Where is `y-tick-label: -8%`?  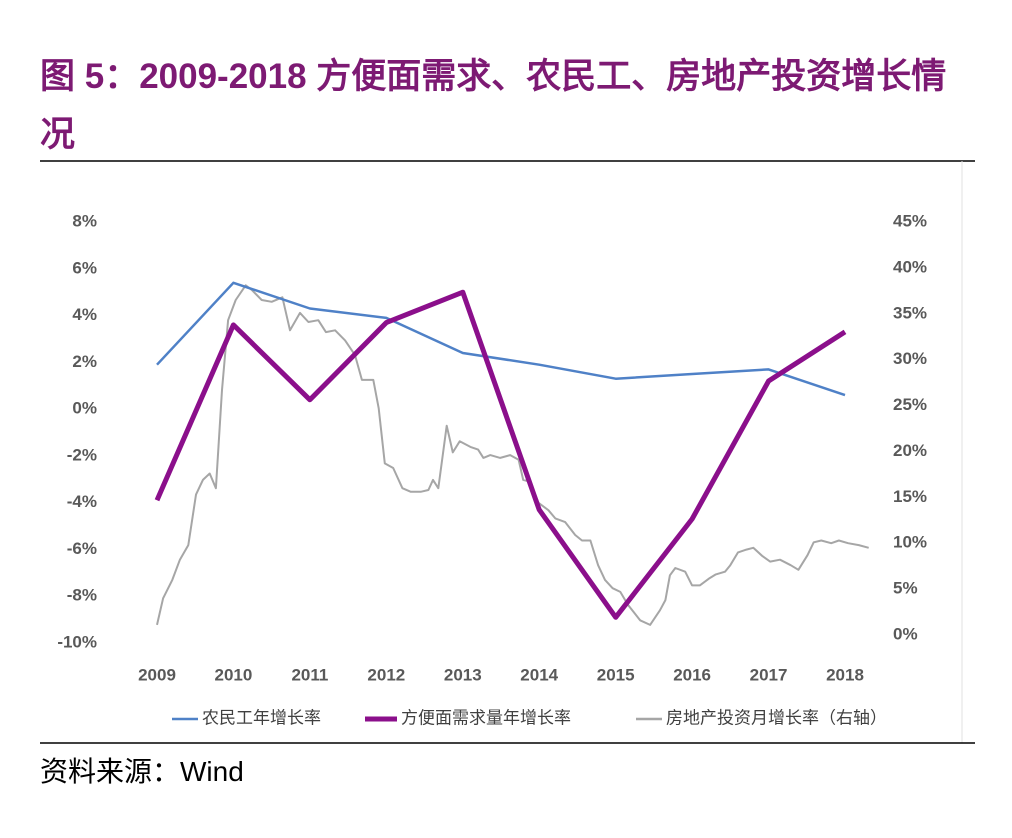
y-tick-label: -8% is located at coordinates (82, 595).